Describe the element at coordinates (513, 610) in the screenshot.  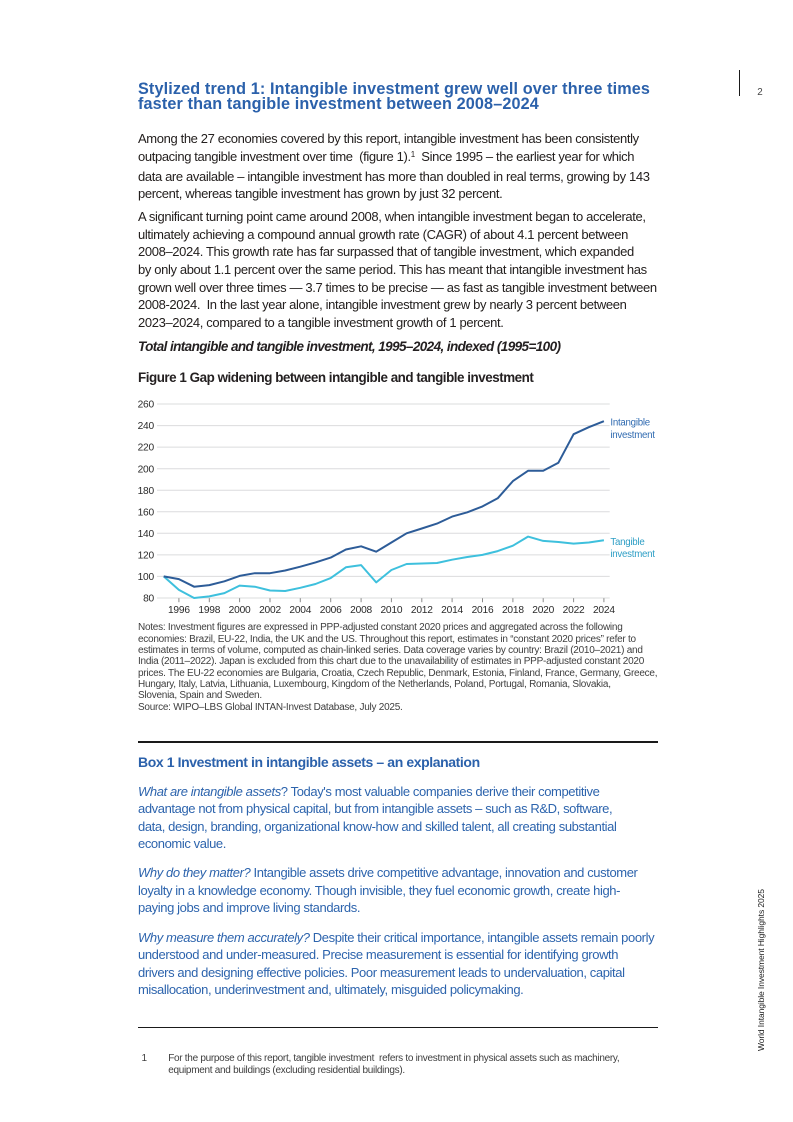
I see `svg-text: 2018` at that location.